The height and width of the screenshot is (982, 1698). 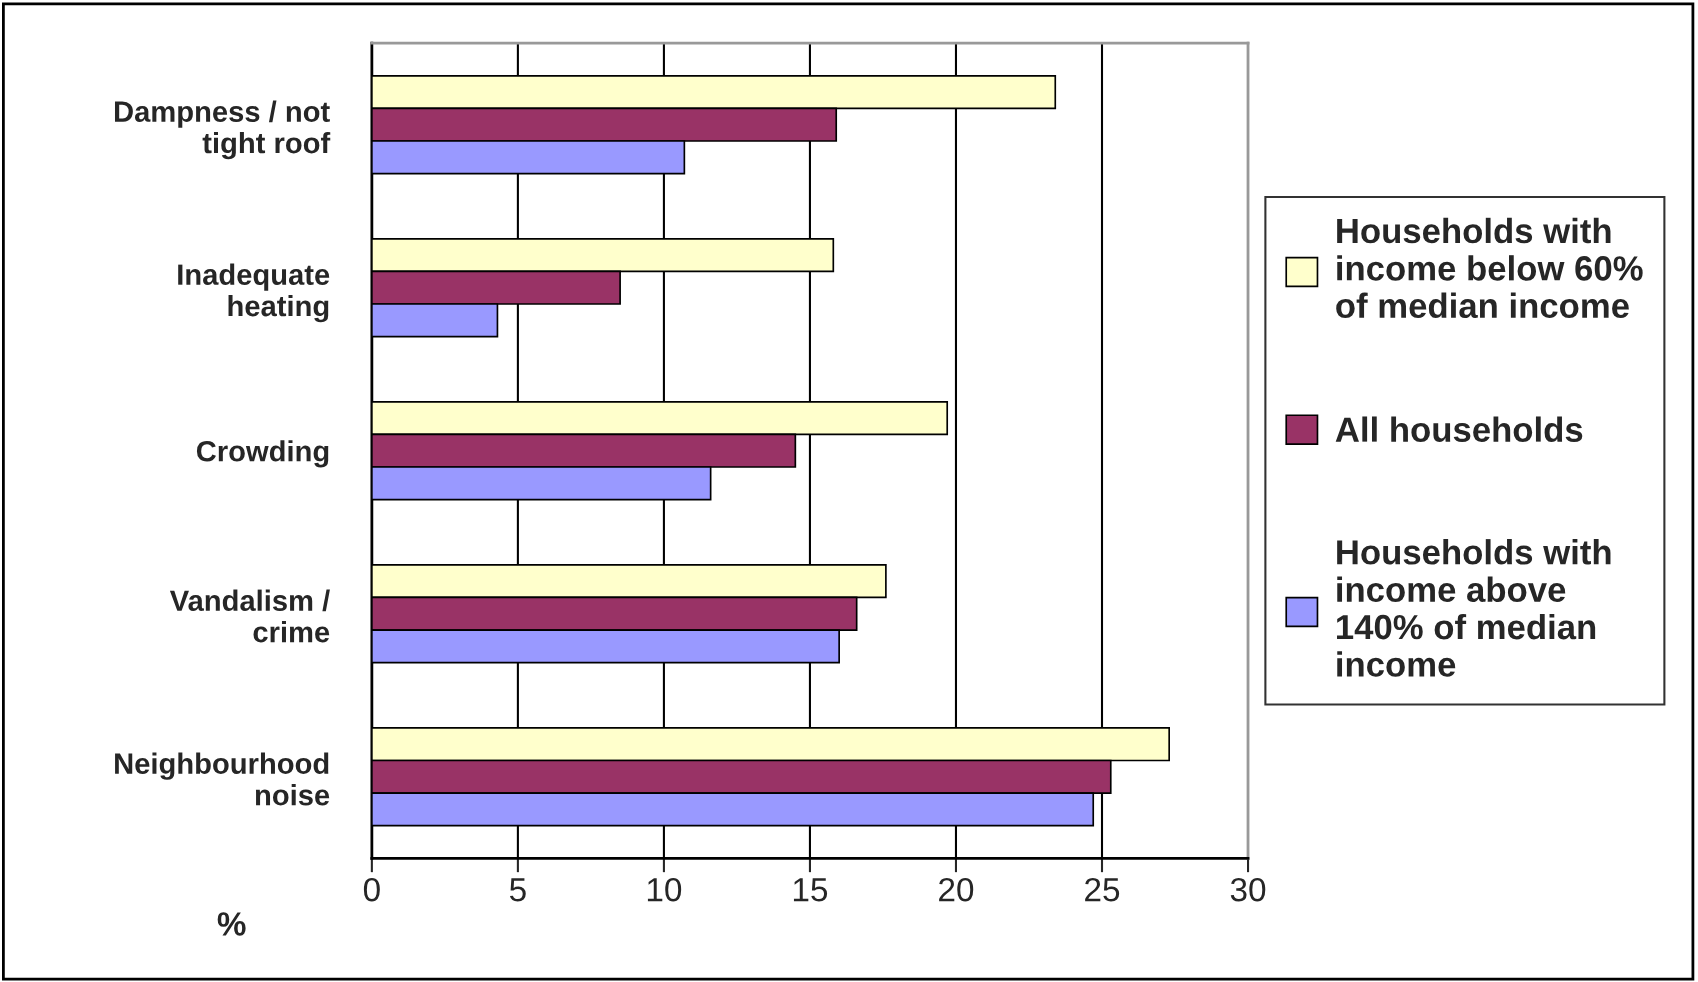 I want to click on x-axis-title: %, so click(x=231, y=924).